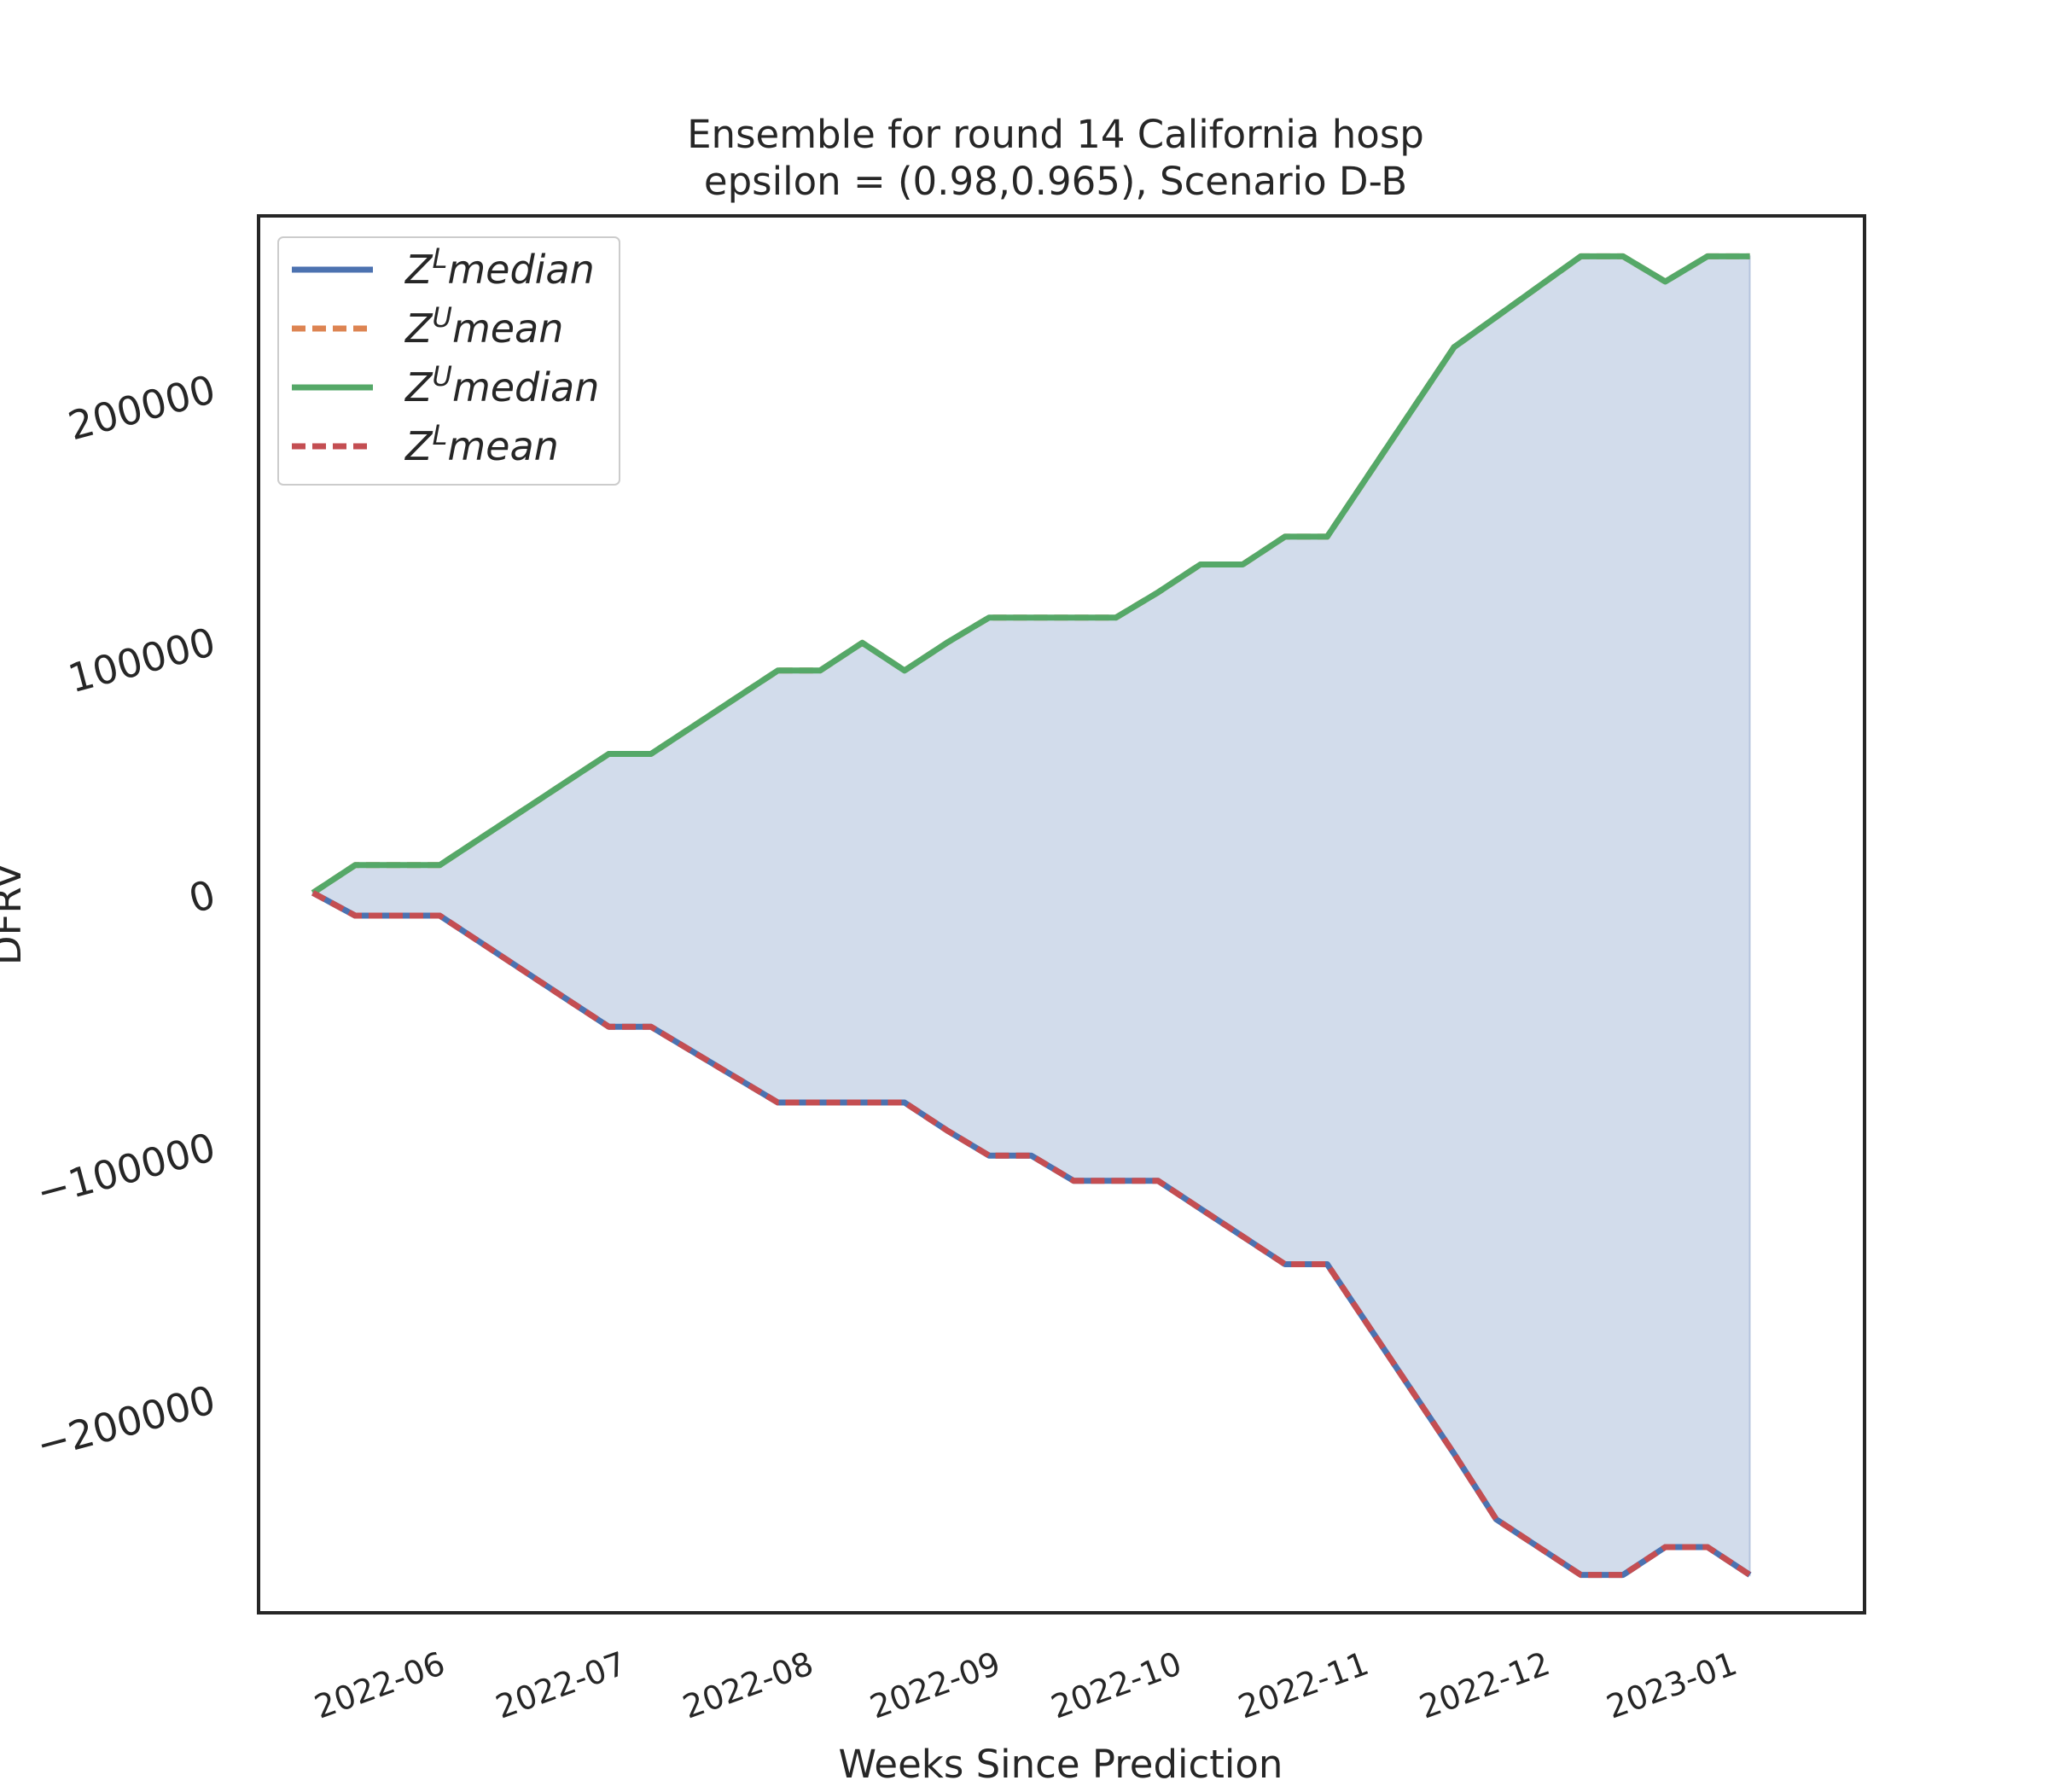  What do you see at coordinates (15, 914) in the screenshot?
I see `y-axis-label: DFRV` at bounding box center [15, 914].